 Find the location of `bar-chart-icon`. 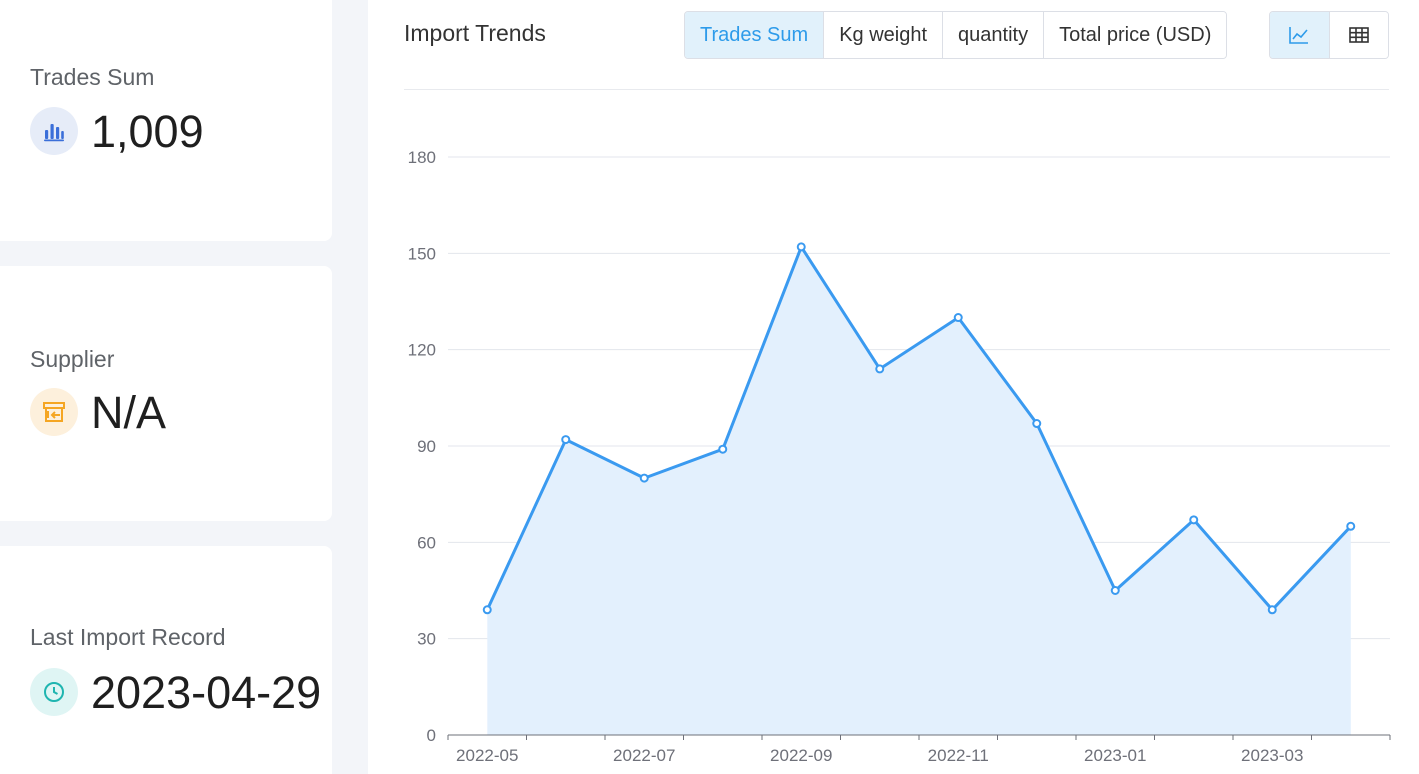

bar-chart-icon is located at coordinates (54, 131).